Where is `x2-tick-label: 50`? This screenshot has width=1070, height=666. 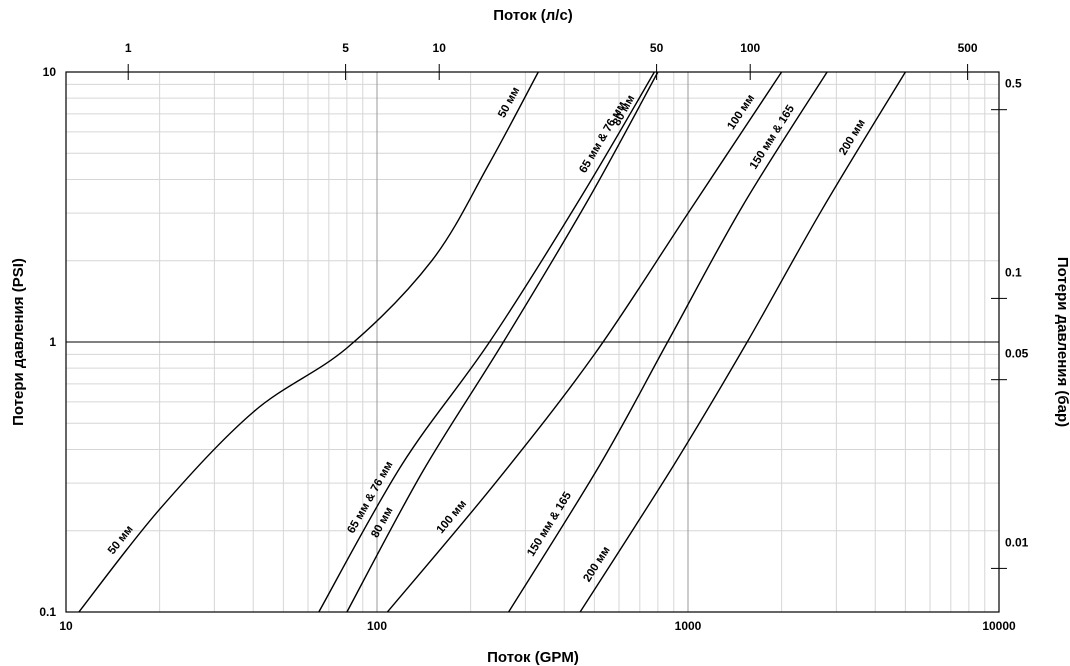 x2-tick-label: 50 is located at coordinates (657, 48).